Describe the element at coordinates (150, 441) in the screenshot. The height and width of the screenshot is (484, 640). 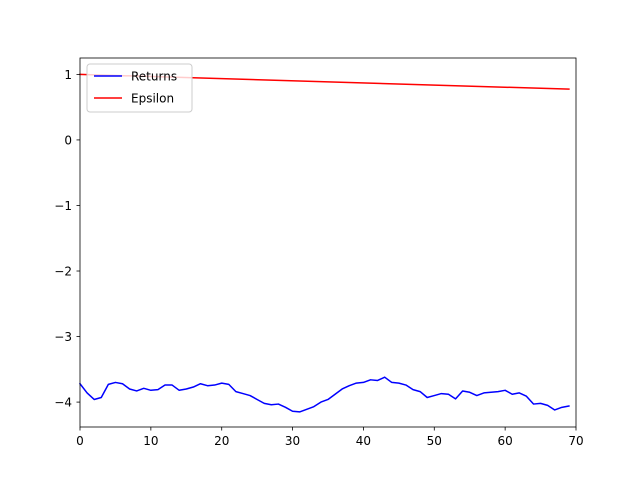
I see `x-tick-label: 10` at that location.